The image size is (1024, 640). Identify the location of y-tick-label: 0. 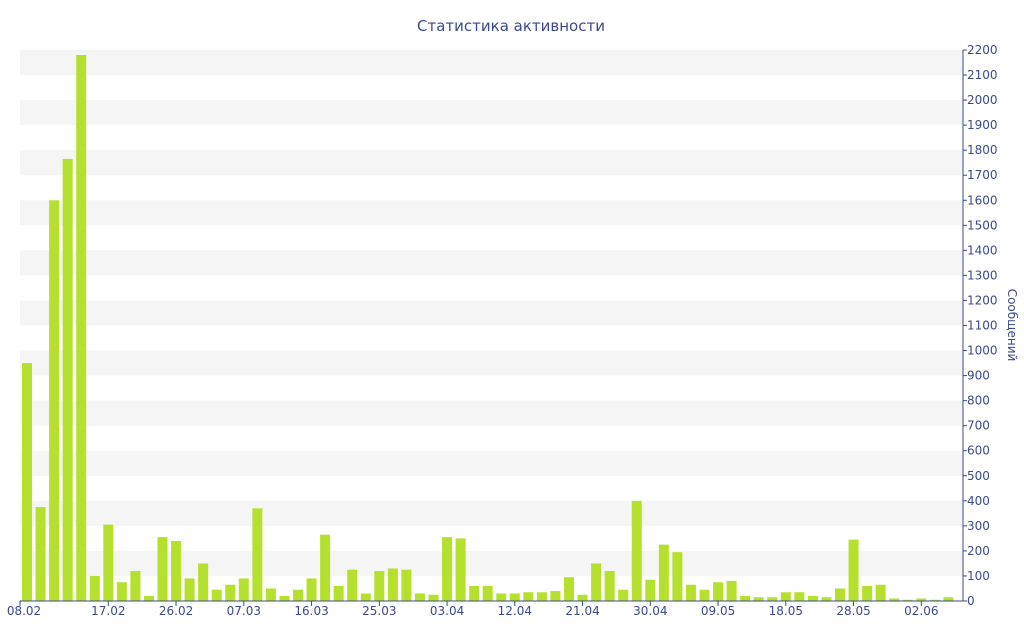
(971, 601).